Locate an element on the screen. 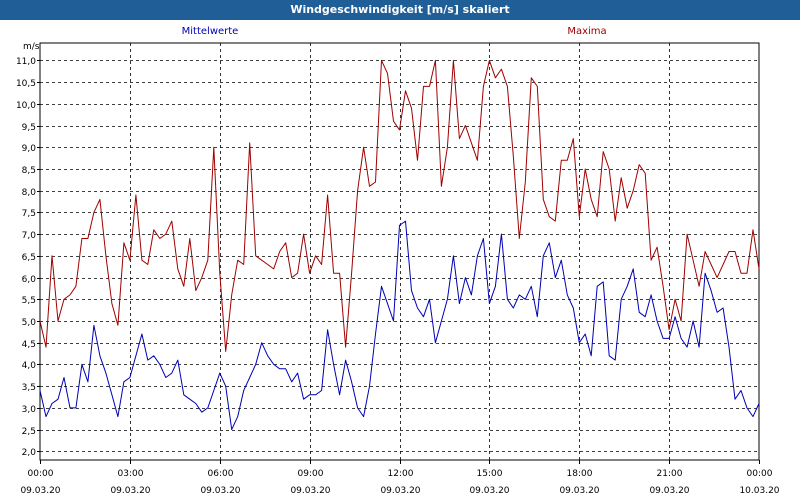  y-tick-label: 11,0 is located at coordinates (26, 62).